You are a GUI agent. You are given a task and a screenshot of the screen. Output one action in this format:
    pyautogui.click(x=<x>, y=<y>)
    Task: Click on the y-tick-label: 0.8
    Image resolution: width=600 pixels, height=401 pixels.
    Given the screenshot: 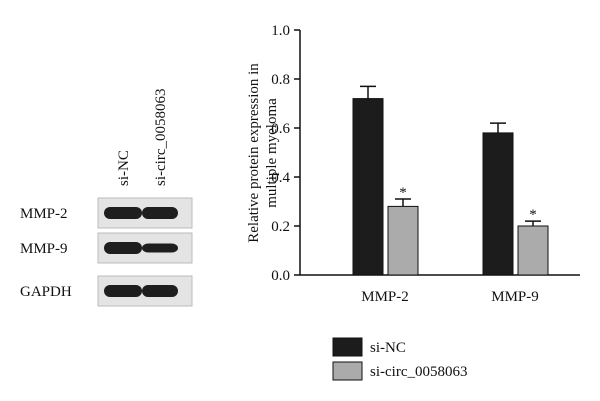 What is the action you would take?
    pyautogui.click(x=280, y=80)
    